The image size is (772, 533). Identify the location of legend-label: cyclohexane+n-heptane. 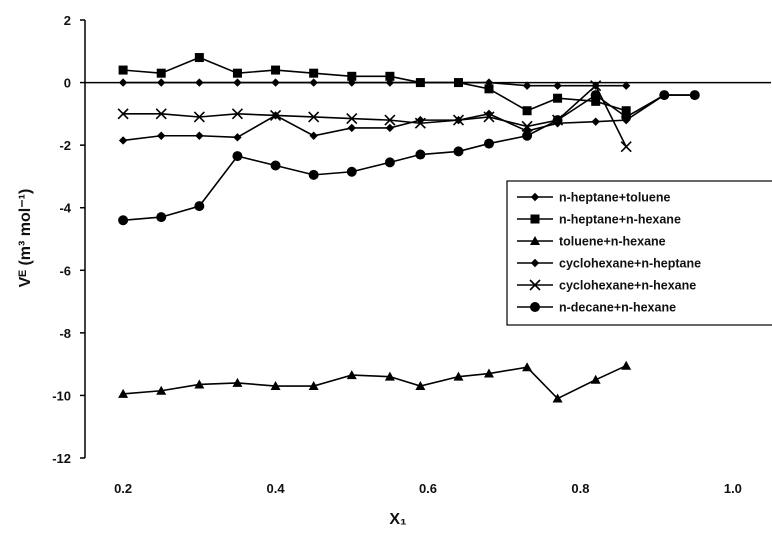
(630, 264).